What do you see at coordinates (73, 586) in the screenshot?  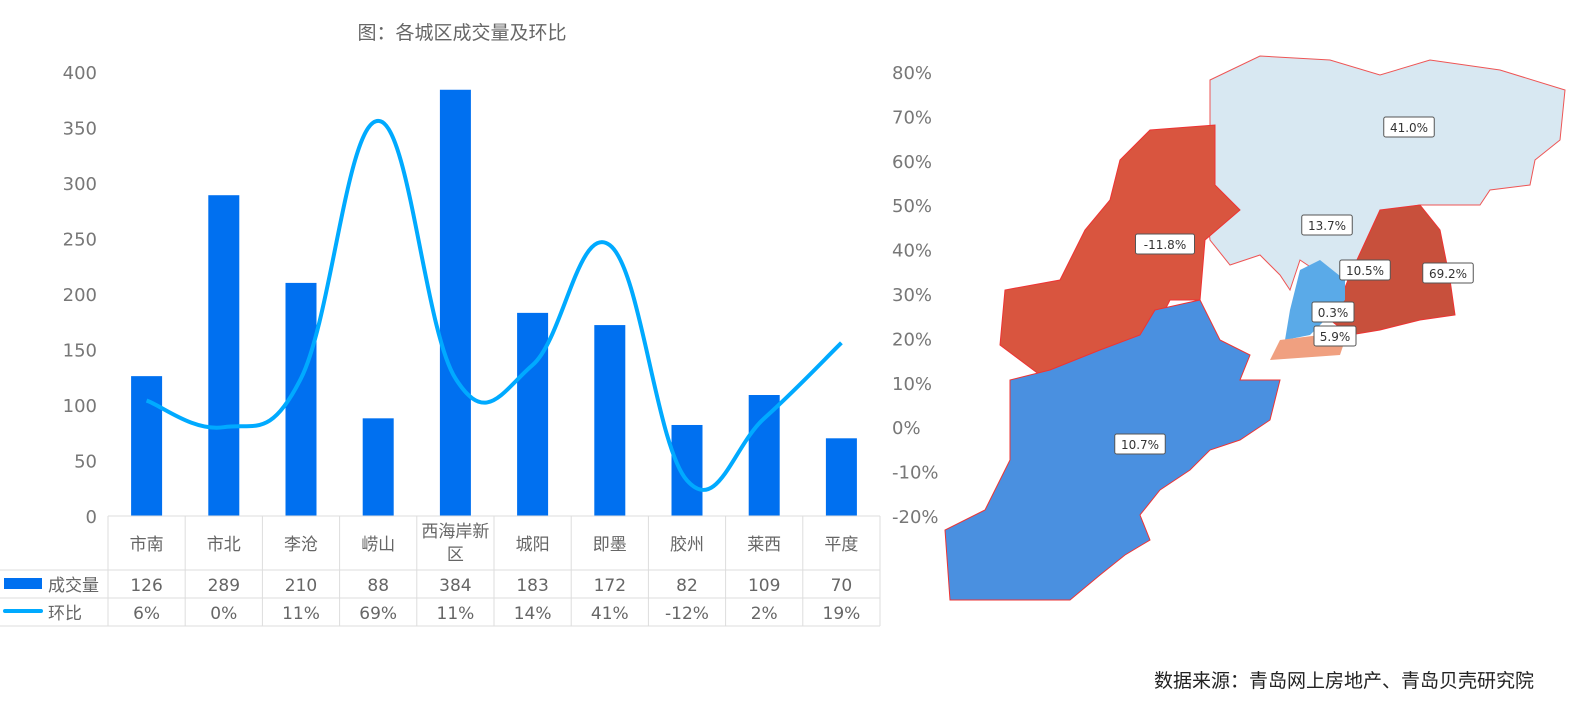 I see `legend-bar-label: 成交量` at bounding box center [73, 586].